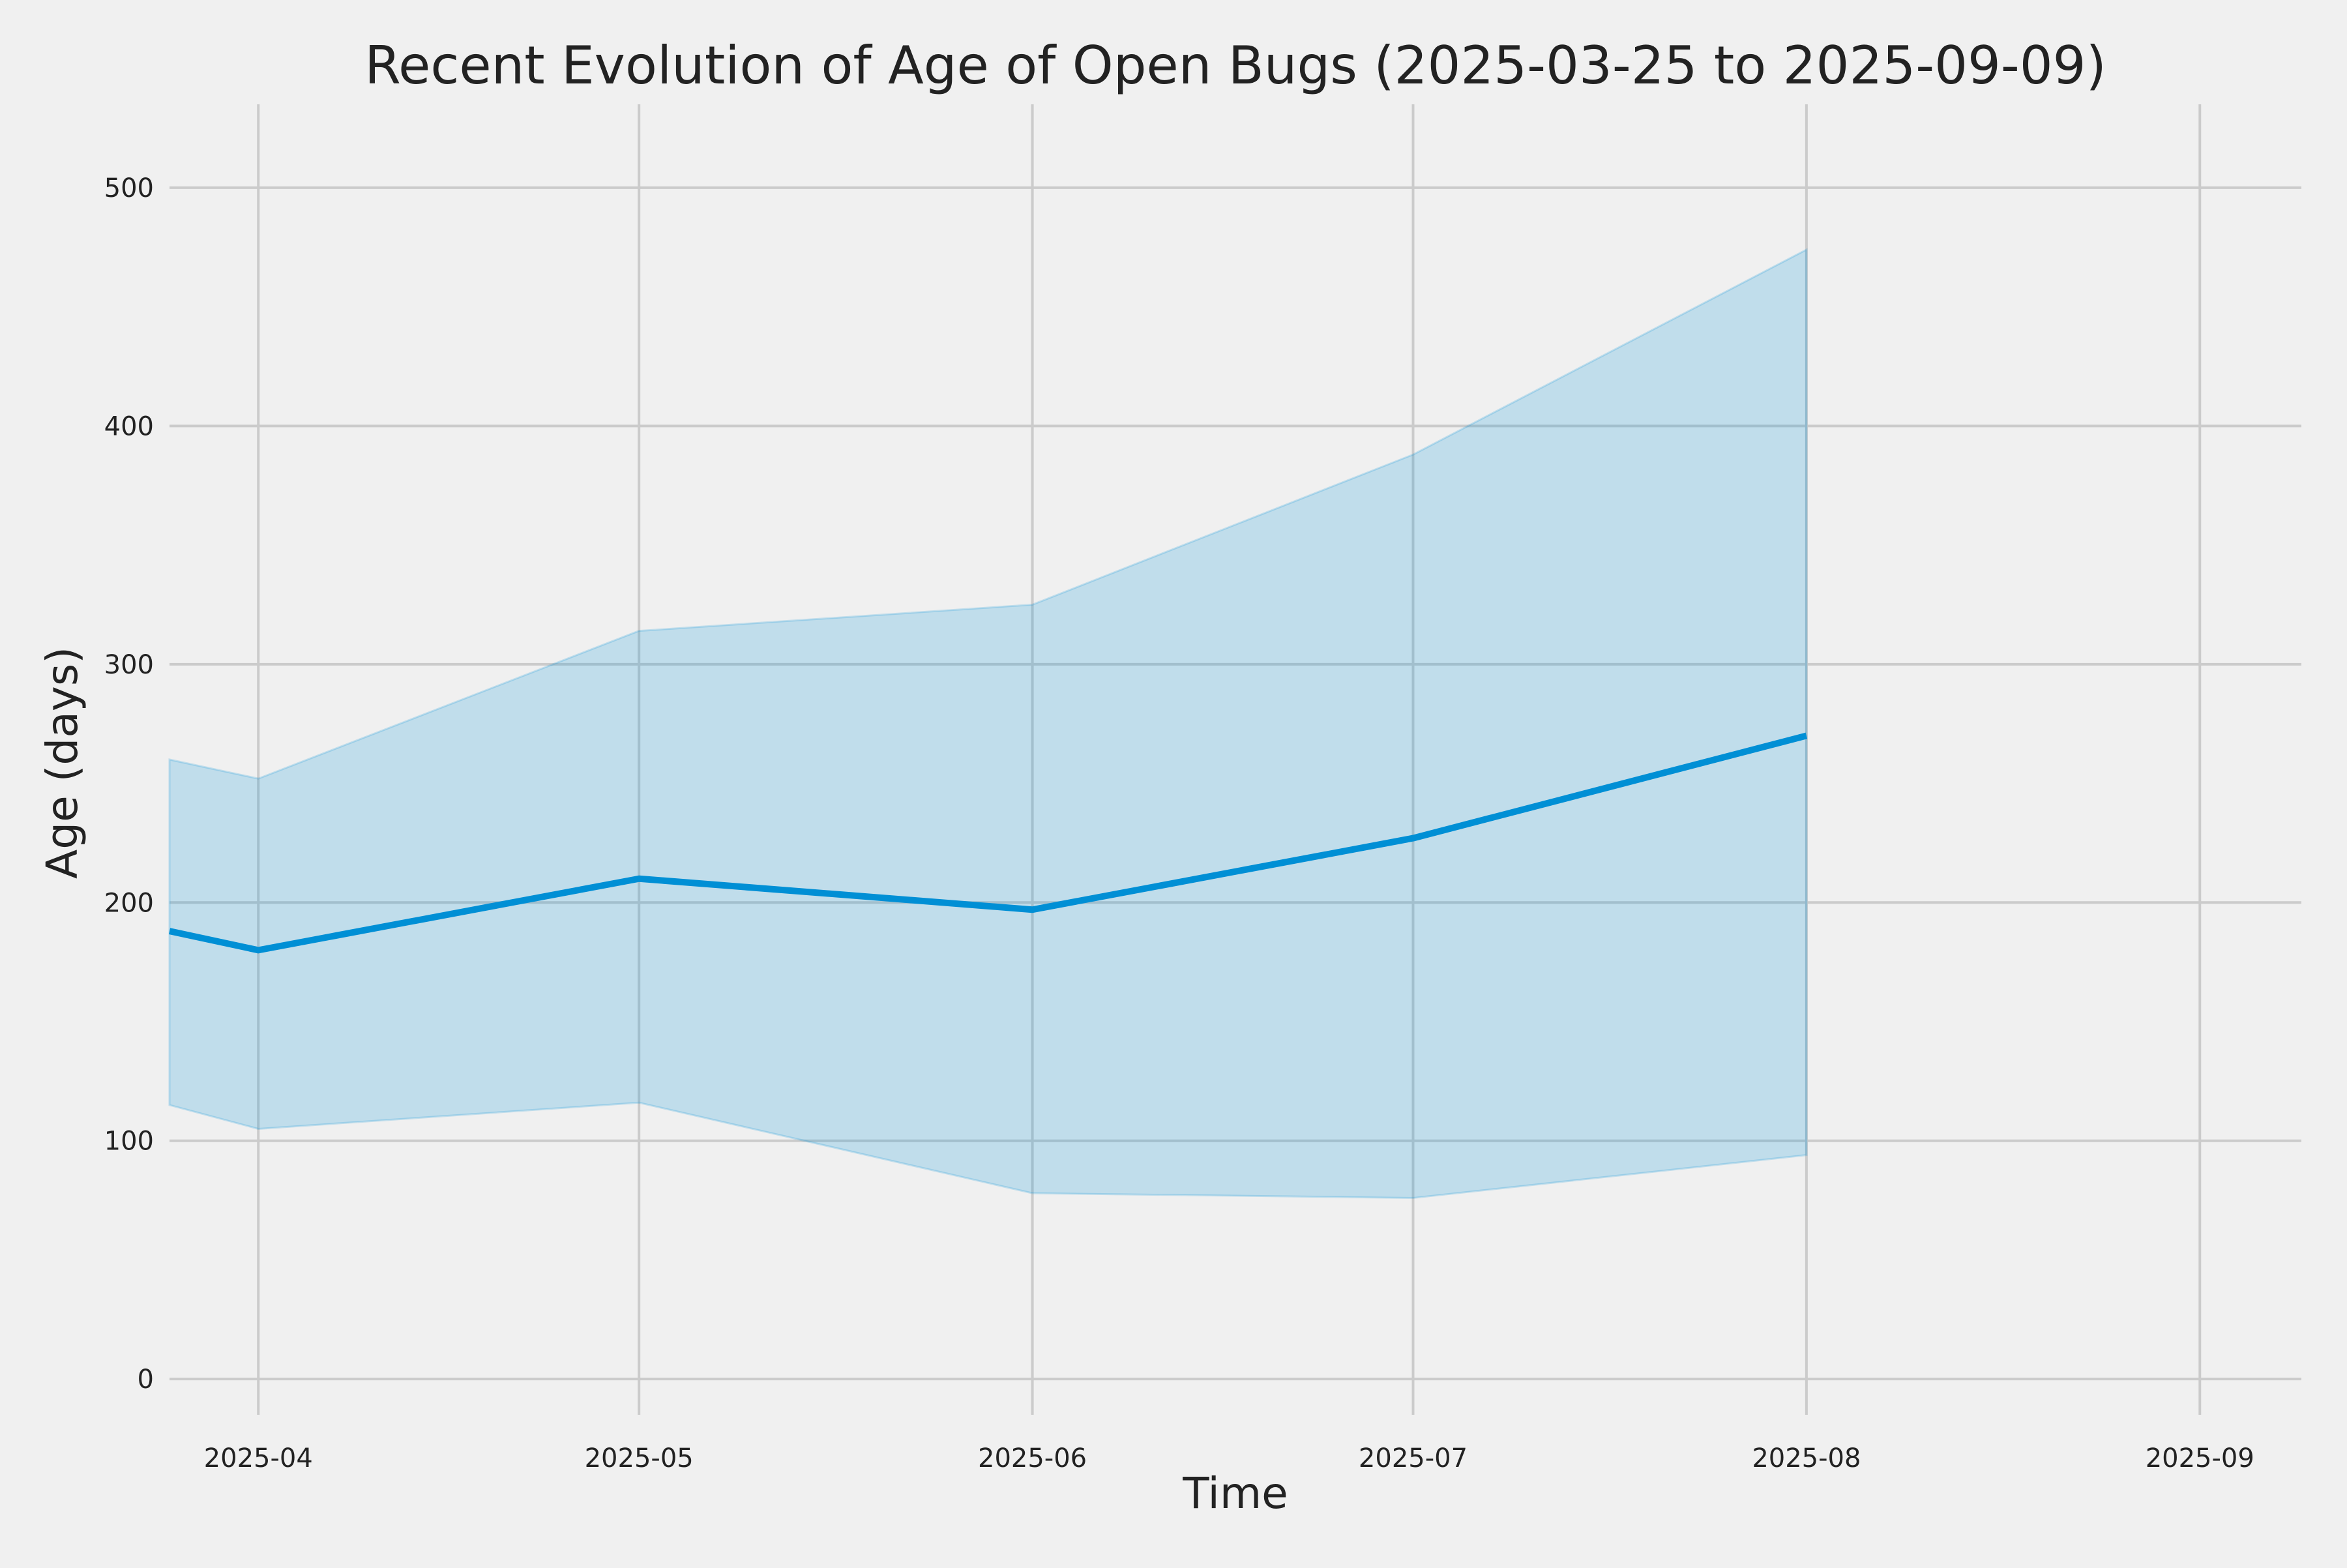 The width and height of the screenshot is (2347, 1568). Describe the element at coordinates (129, 1142) in the screenshot. I see `y-tick-label: 100` at that location.